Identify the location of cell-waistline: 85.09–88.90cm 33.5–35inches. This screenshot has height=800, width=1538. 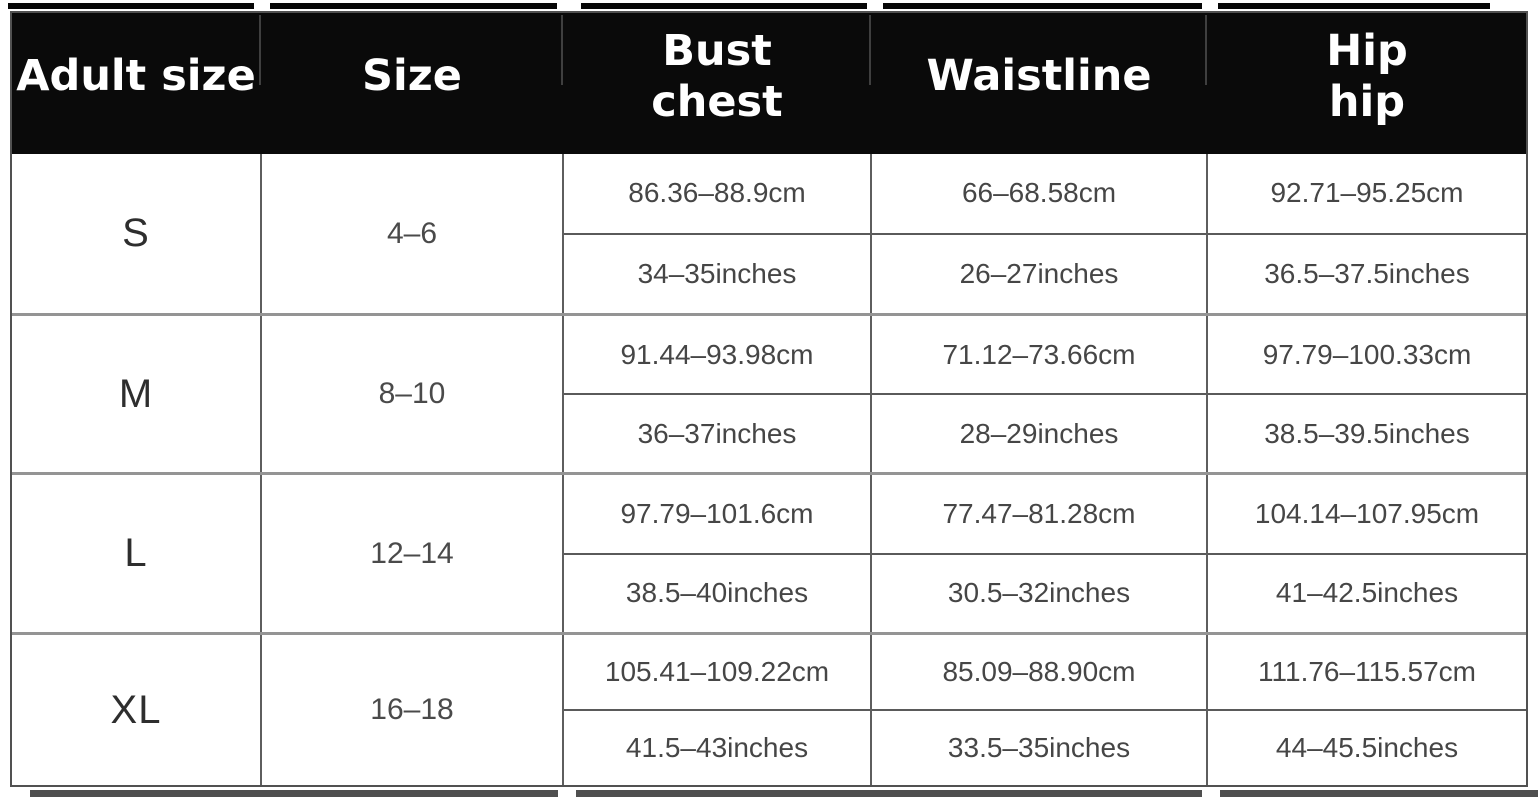
(1040, 710).